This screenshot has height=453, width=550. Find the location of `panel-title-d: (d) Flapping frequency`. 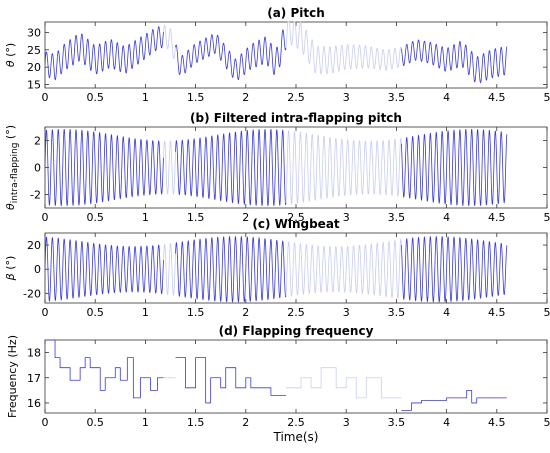

panel-title-d: (d) Flapping frequency is located at coordinates (296, 331).